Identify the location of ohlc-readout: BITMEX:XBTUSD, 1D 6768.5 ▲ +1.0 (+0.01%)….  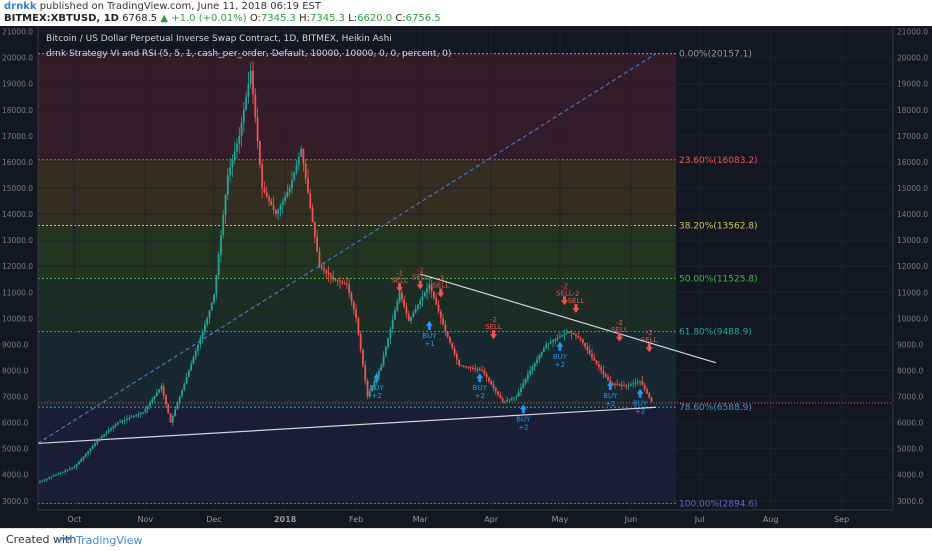
(222, 18).